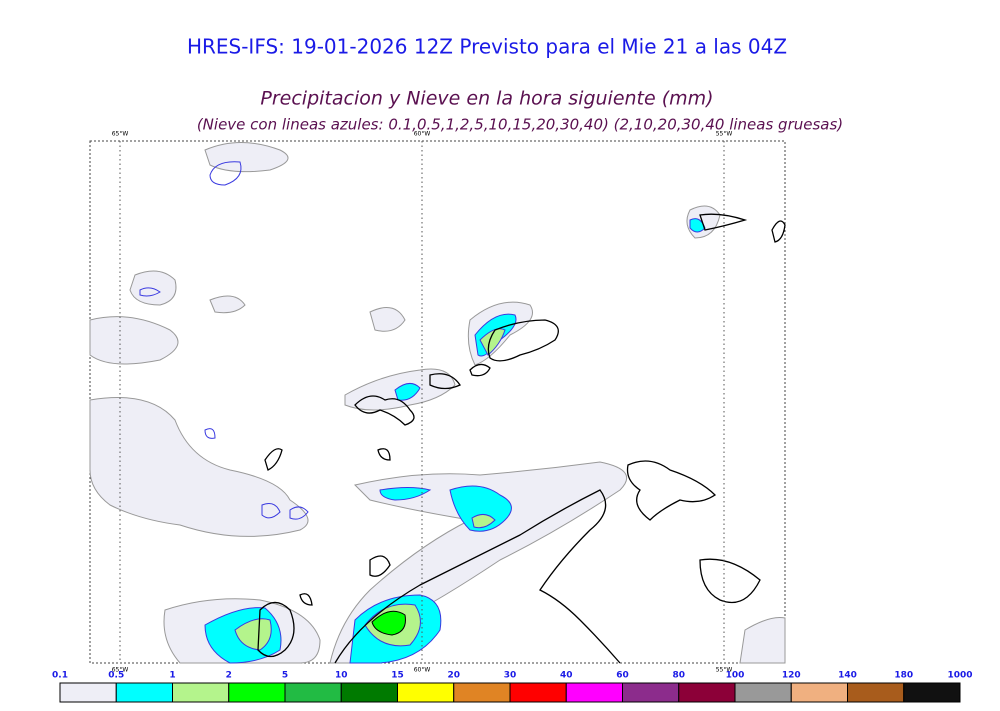  I want to click on colorbar-label: 120, so click(791, 676).